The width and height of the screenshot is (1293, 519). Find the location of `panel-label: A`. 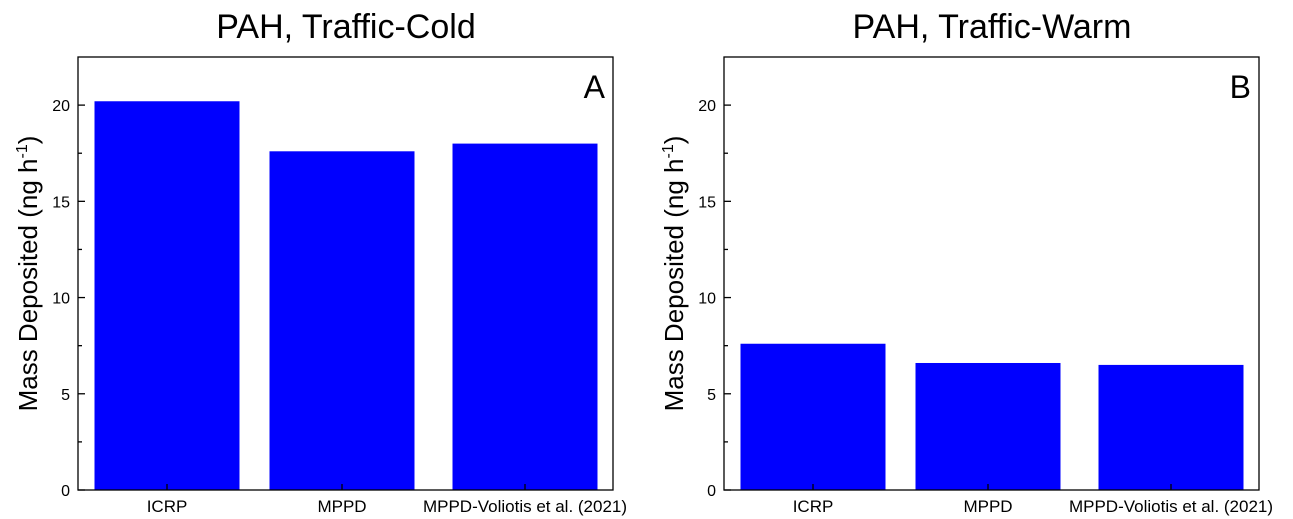

panel-label: A is located at coordinates (595, 87).